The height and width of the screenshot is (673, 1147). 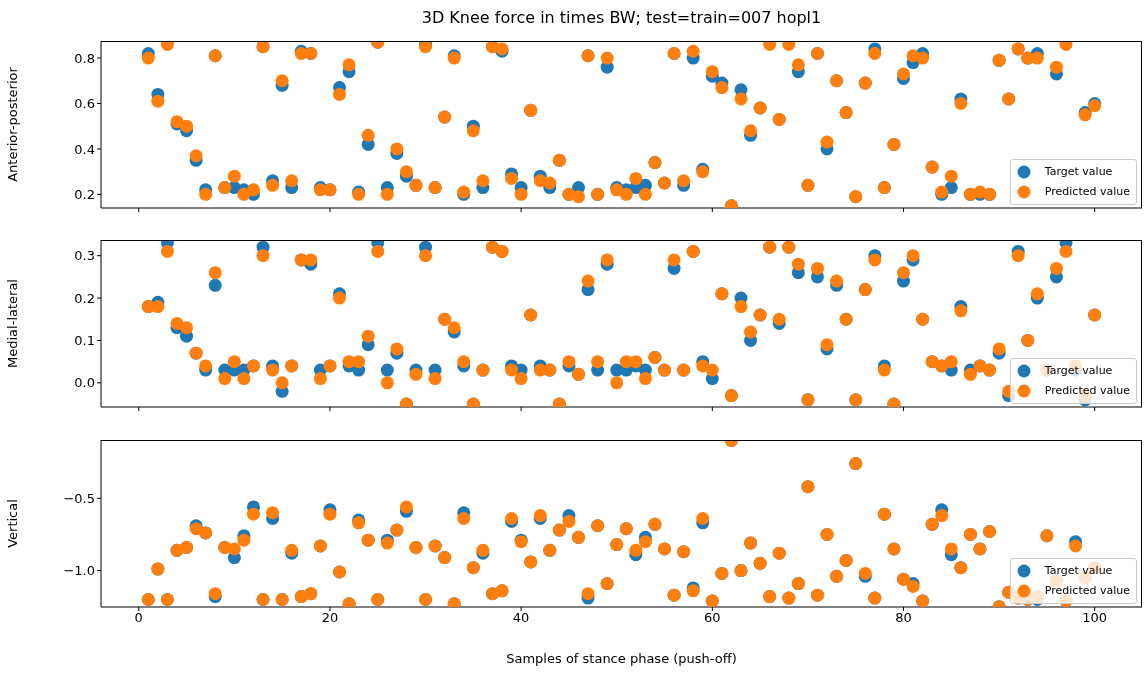 I want to click on y-tick-label: 0.1, so click(x=84, y=341).